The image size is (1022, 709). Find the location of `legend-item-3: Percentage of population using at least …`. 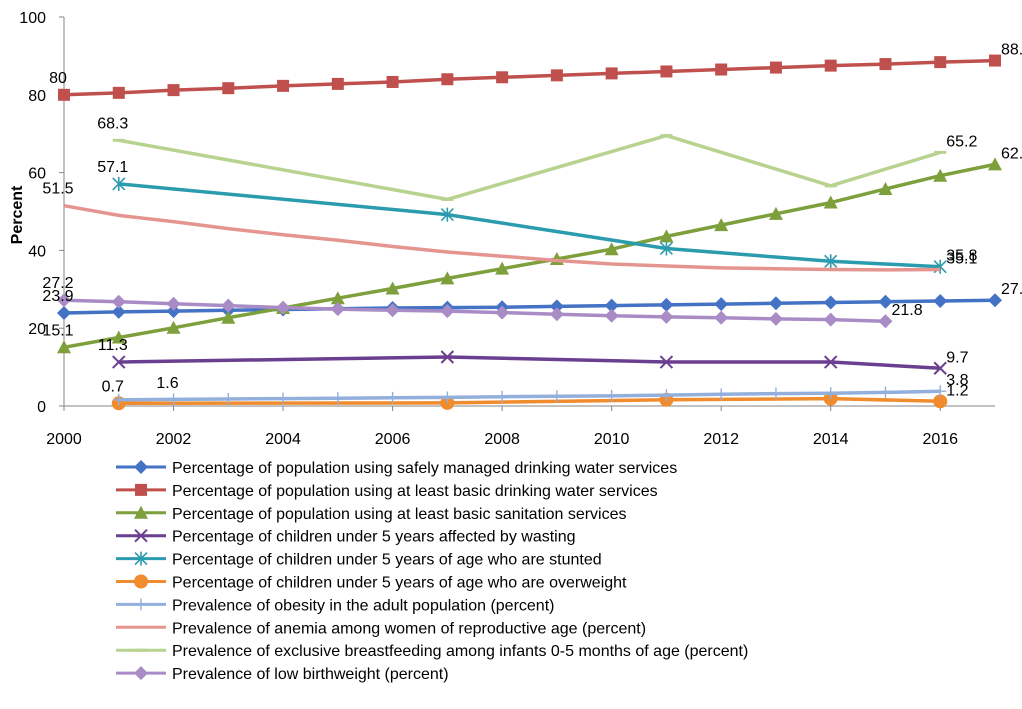

legend-item-3: Percentage of population using at least … is located at coordinates (371, 514).